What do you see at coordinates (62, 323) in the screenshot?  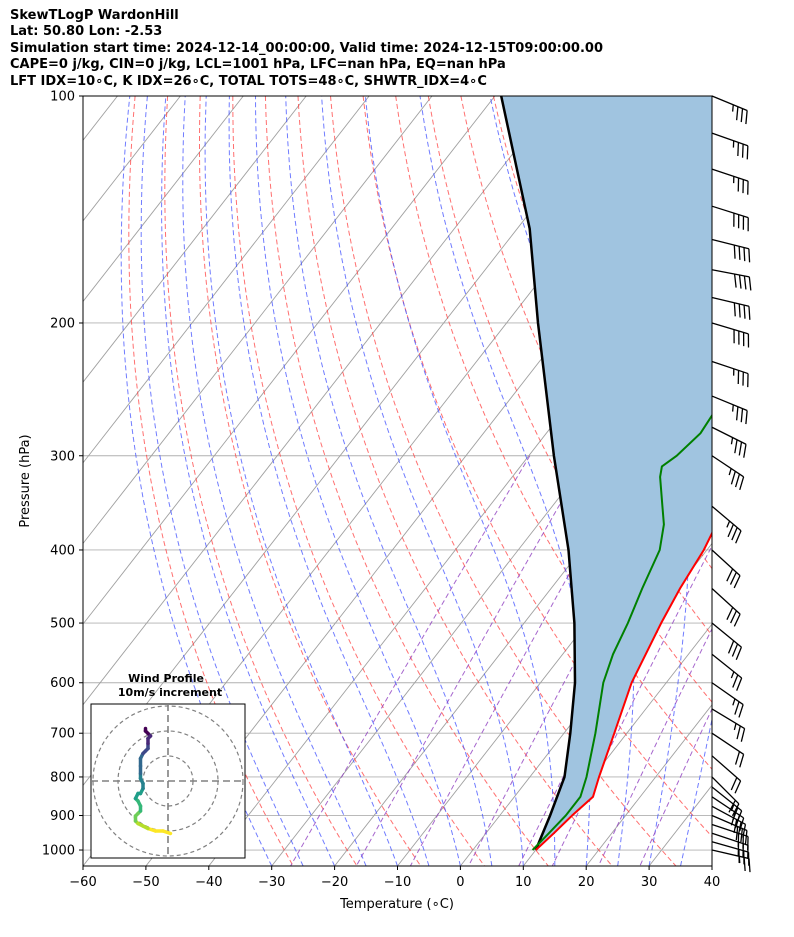 I see `y-tick-label: 200` at bounding box center [62, 323].